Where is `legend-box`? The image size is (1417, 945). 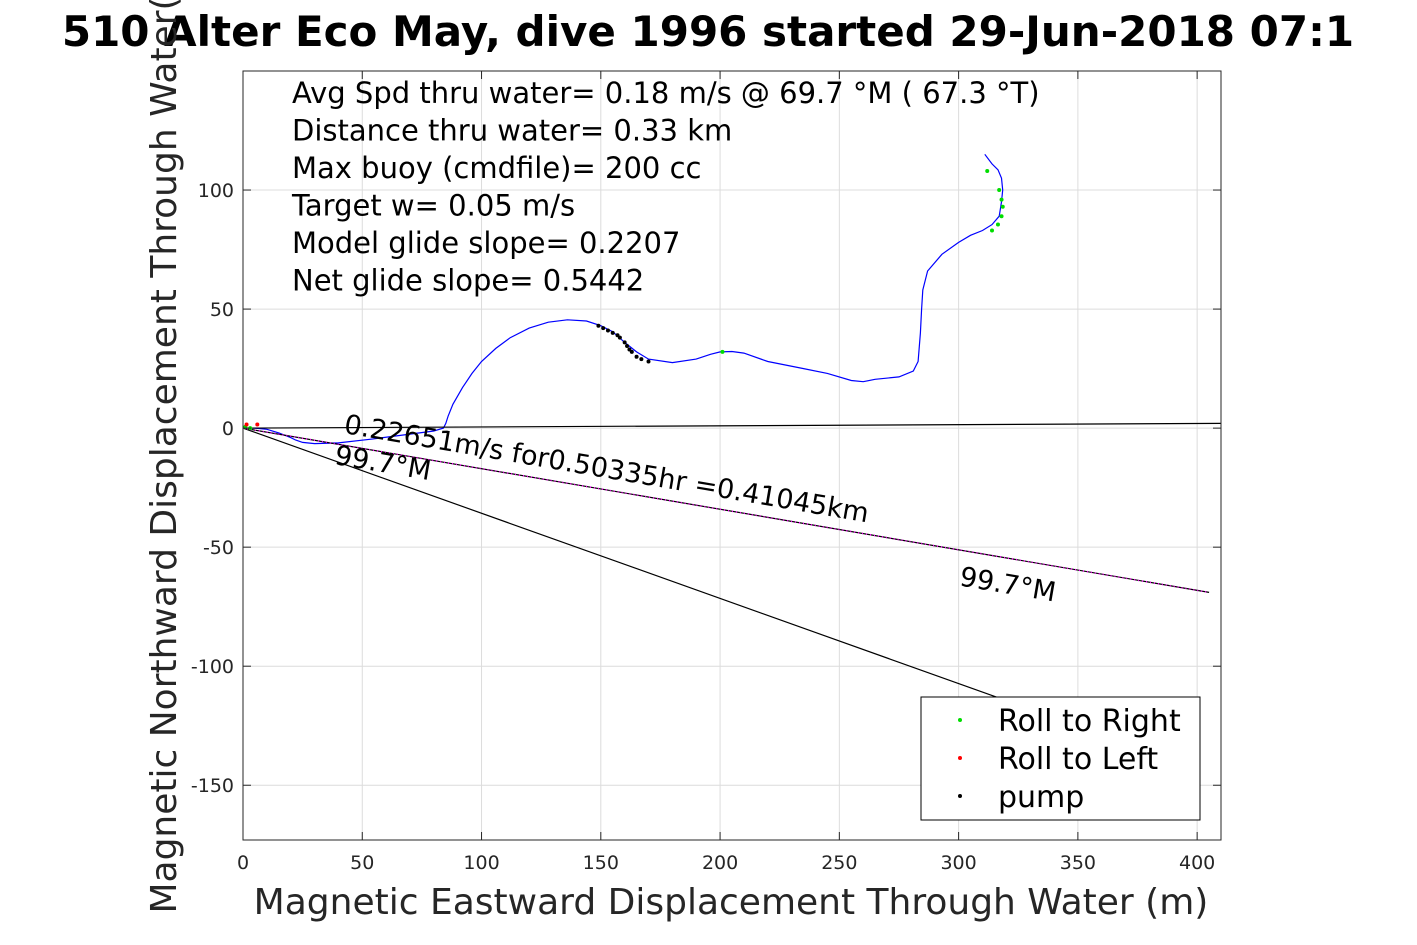
legend-box is located at coordinates (1060, 758).